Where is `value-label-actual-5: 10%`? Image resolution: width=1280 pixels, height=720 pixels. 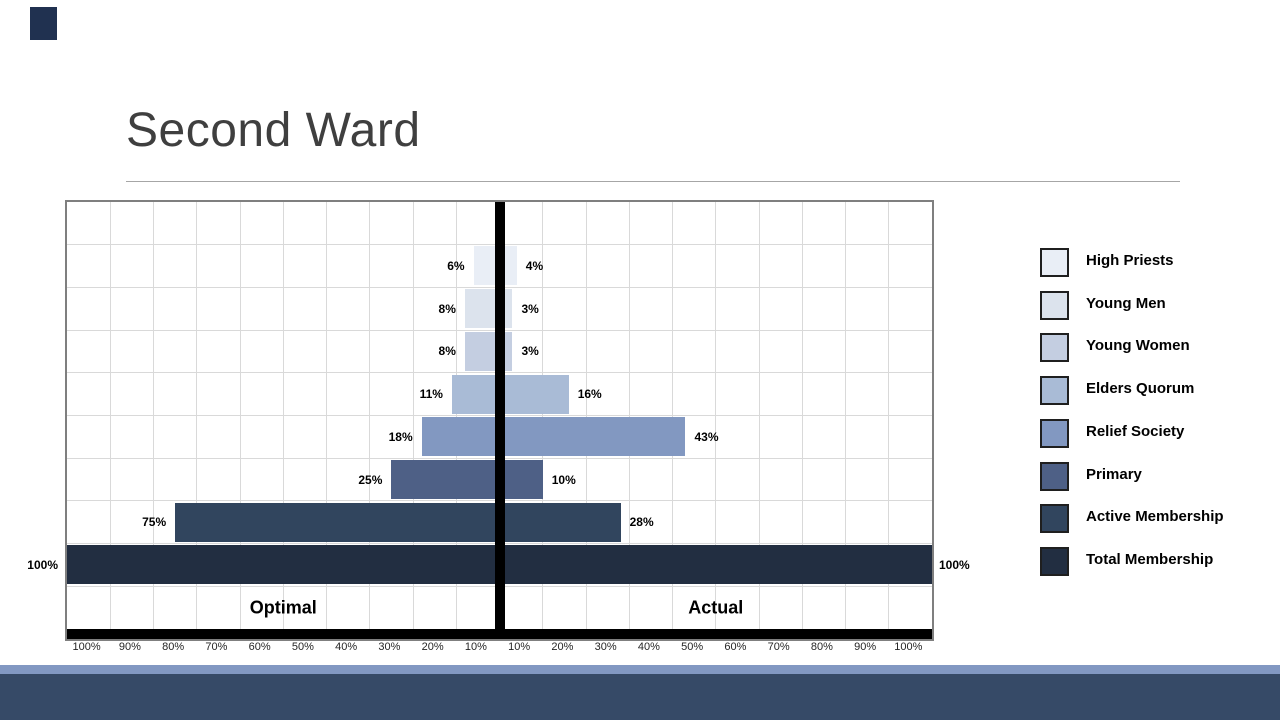
value-label-actual-5: 10% is located at coordinates (563, 479).